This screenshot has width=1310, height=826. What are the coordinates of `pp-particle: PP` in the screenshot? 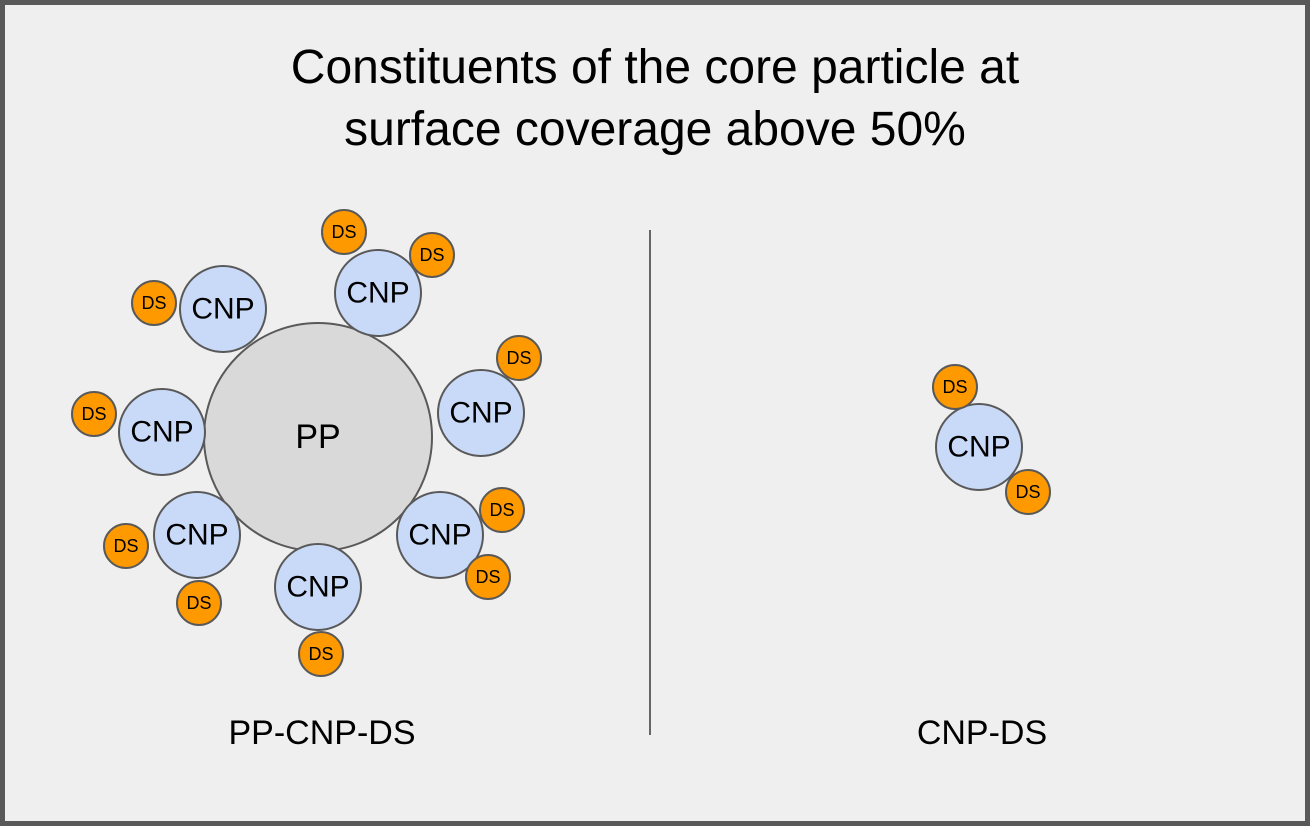 It's located at (318, 437).